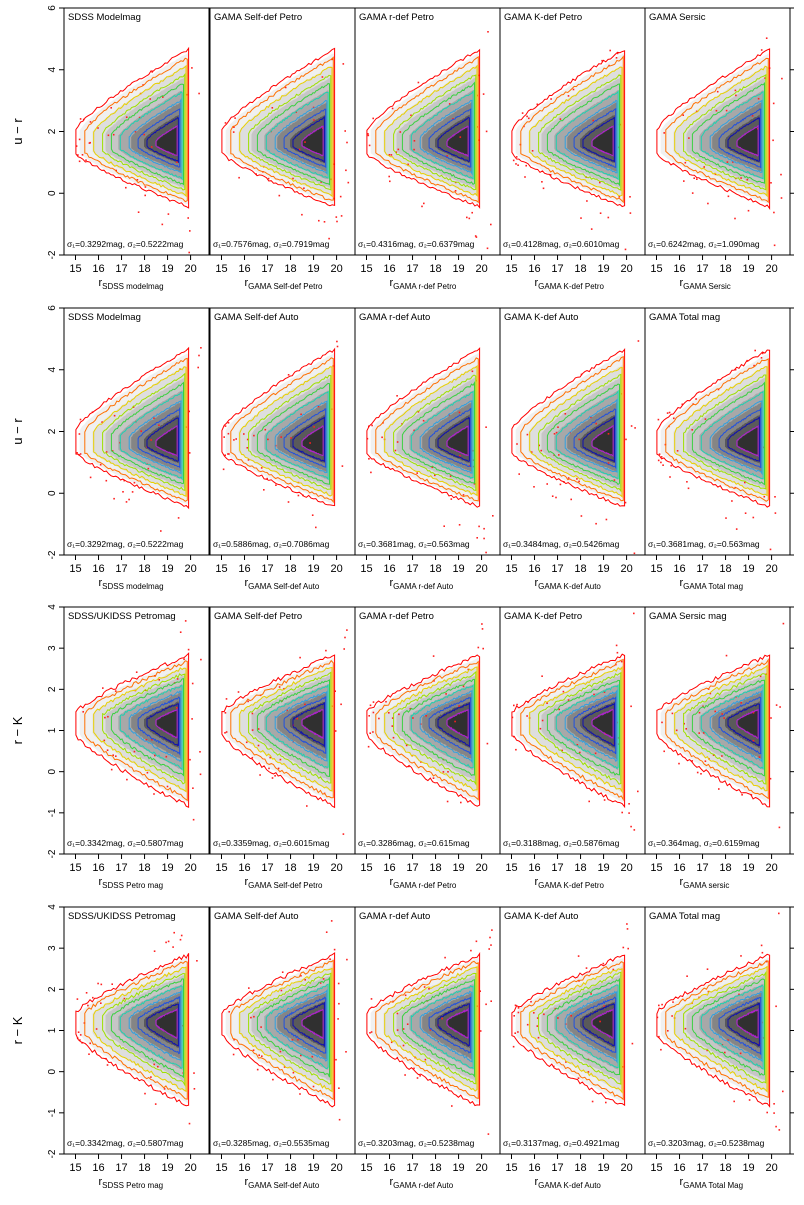 This screenshot has height=1205, width=804. Describe the element at coordinates (423, 1185) in the screenshot. I see `x-axis-label-sub: GAMA r-def Auto` at that location.